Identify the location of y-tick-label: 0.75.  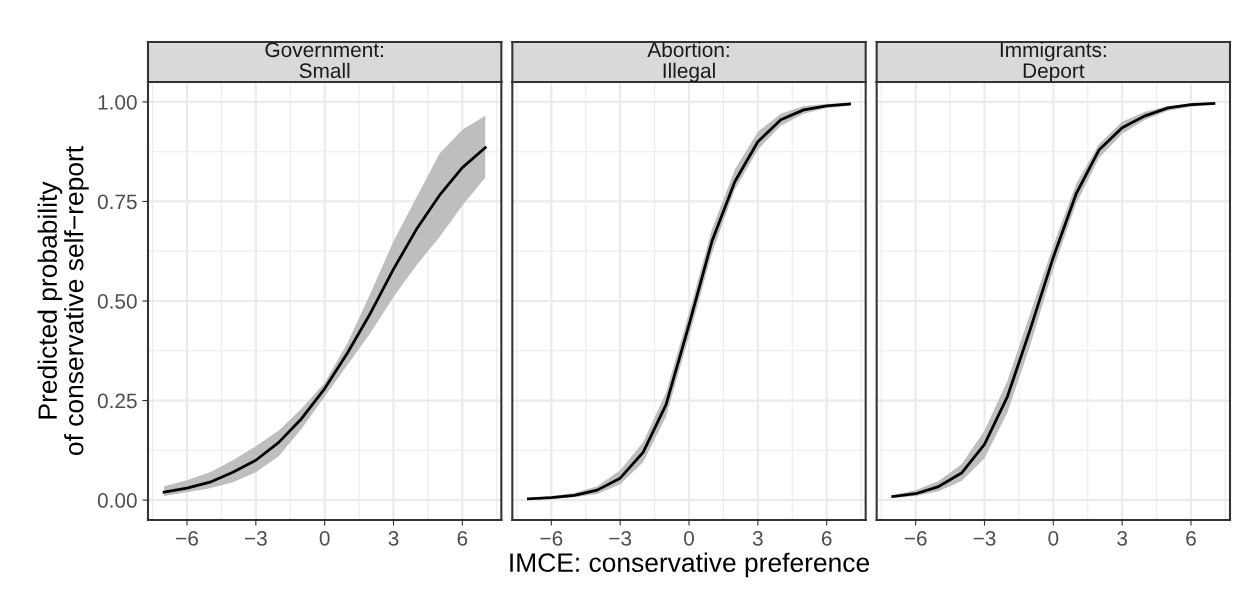
(117, 202).